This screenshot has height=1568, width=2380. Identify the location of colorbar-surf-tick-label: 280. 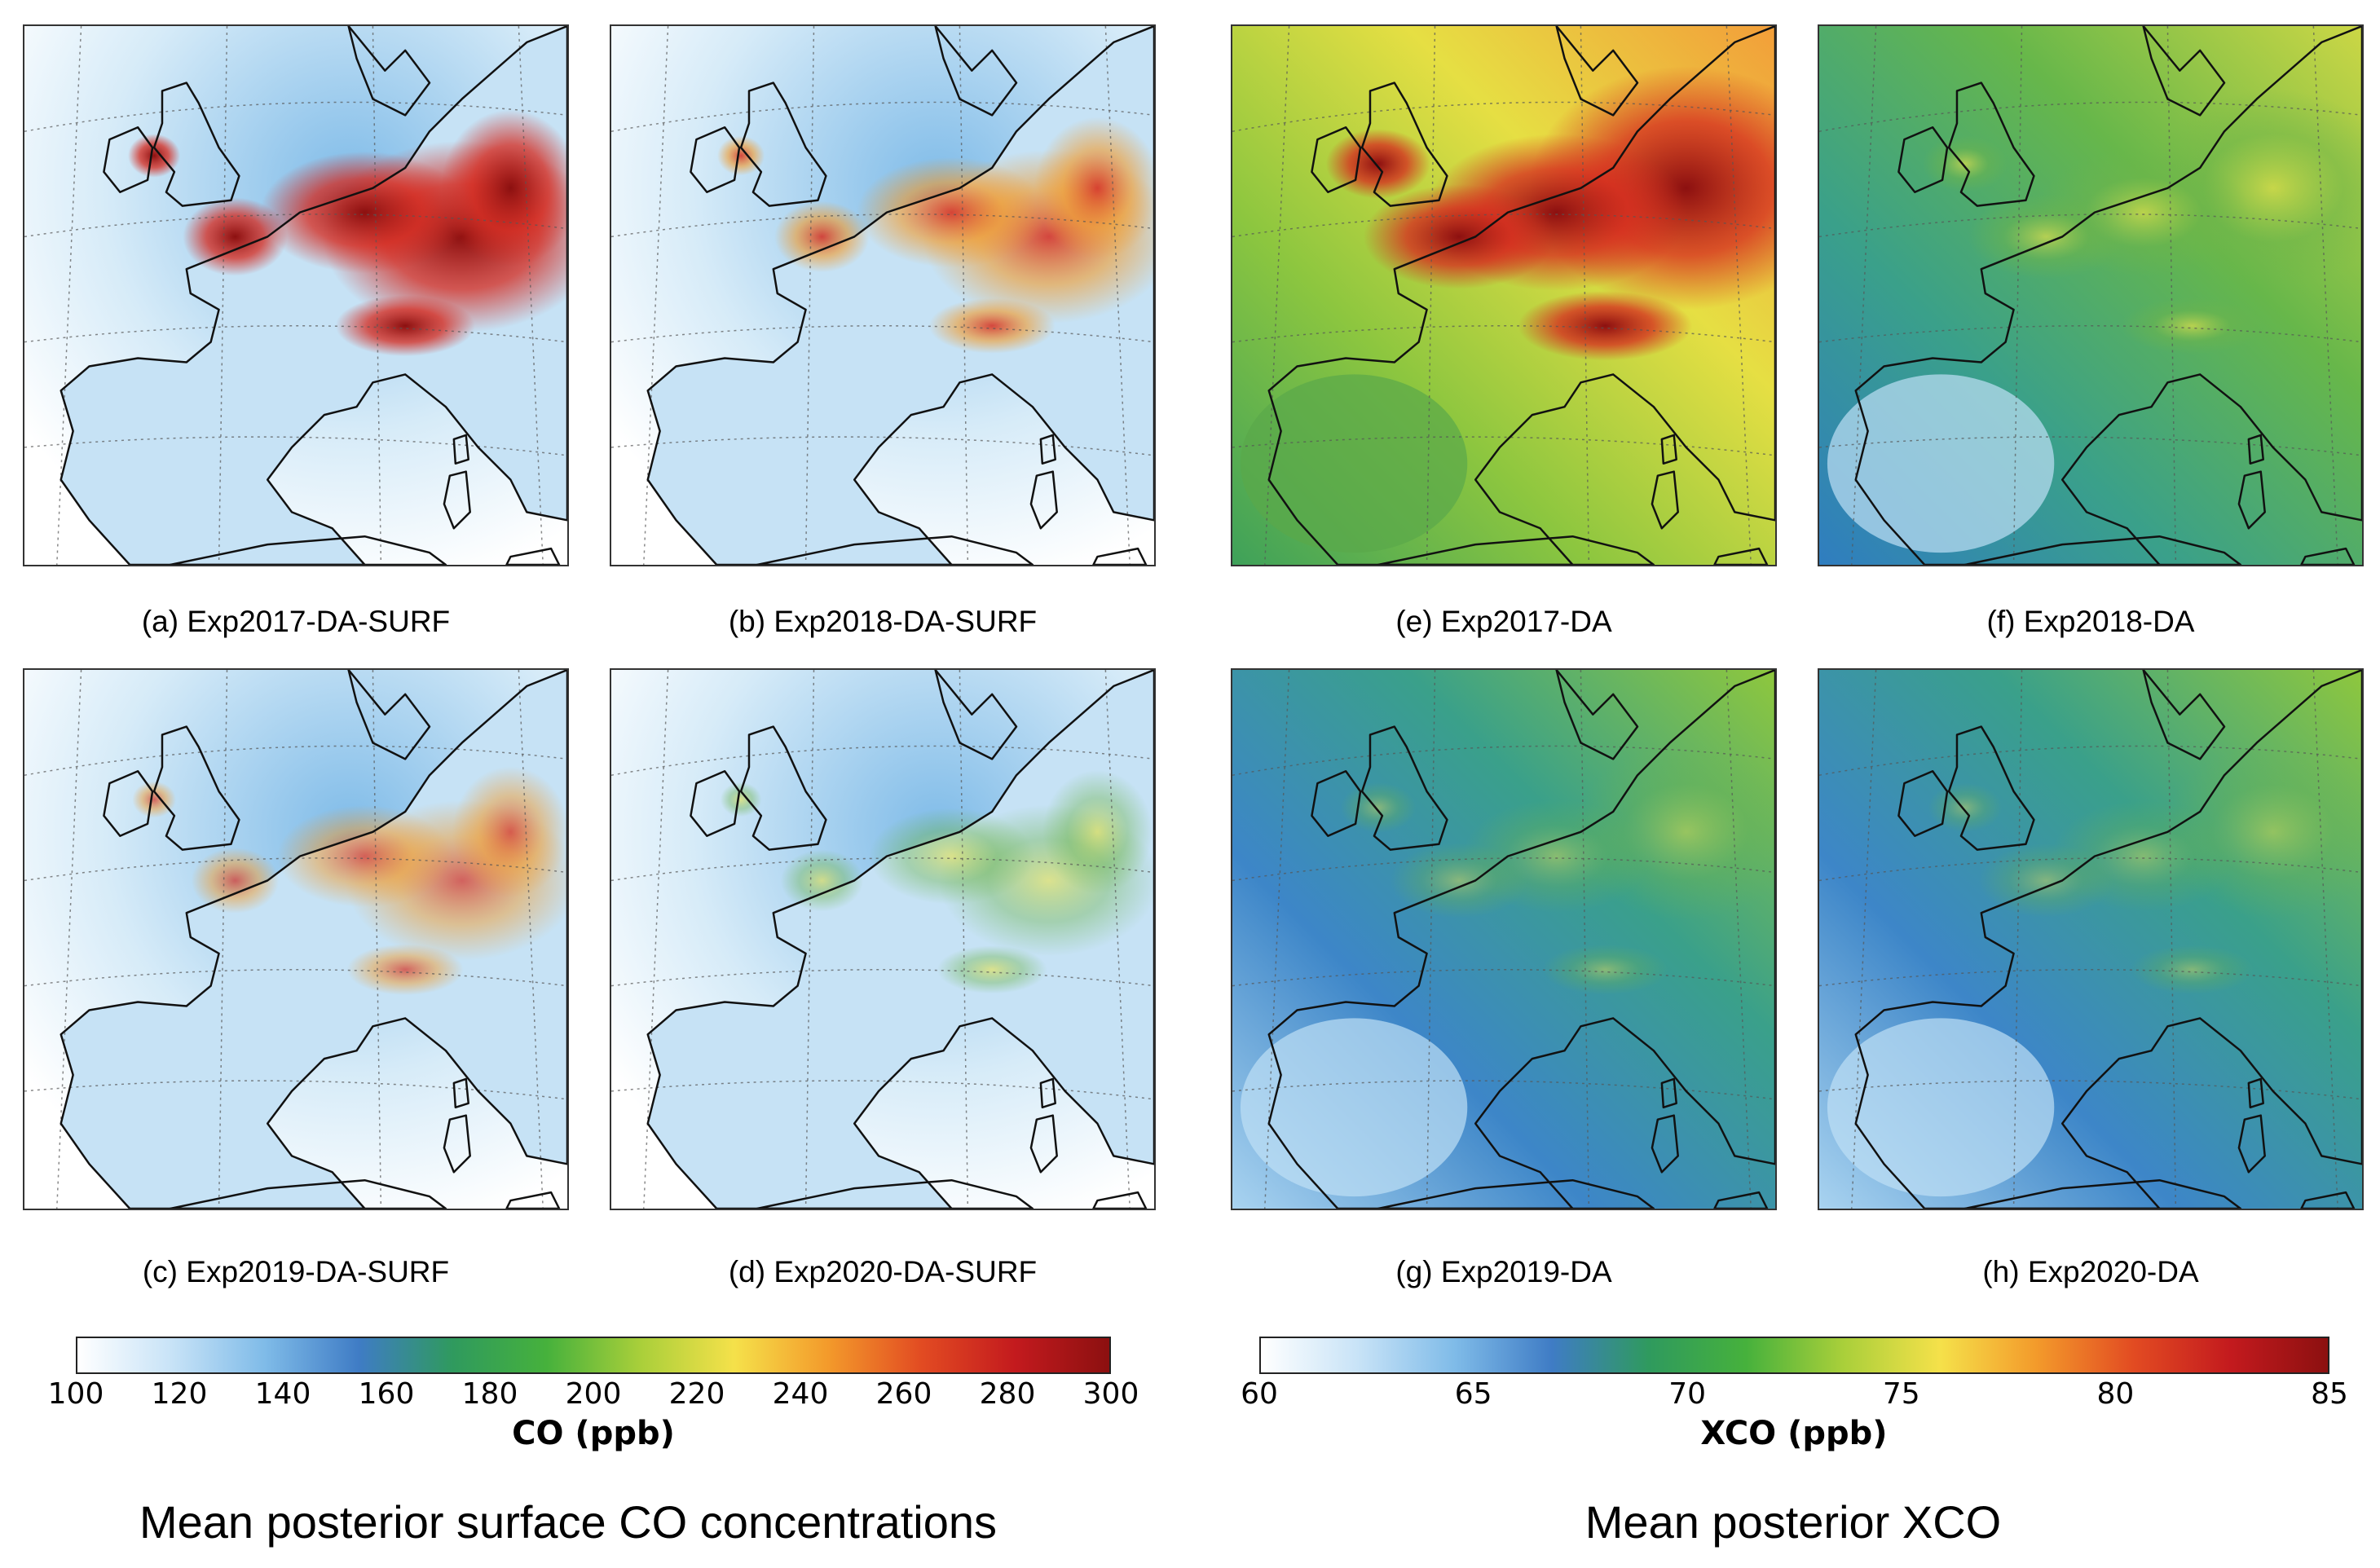
(1008, 1394).